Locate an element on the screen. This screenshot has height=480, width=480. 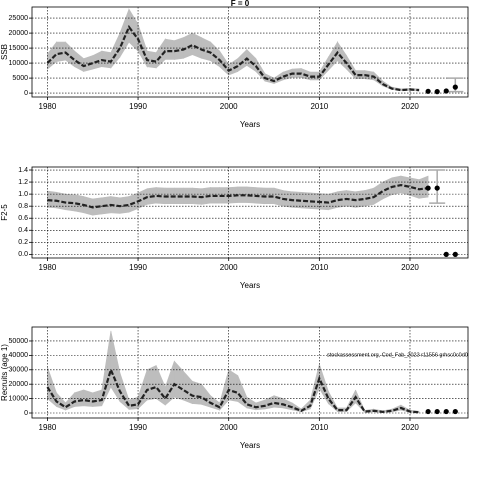
y-tick-label: 0.6 is located at coordinates (23, 218).